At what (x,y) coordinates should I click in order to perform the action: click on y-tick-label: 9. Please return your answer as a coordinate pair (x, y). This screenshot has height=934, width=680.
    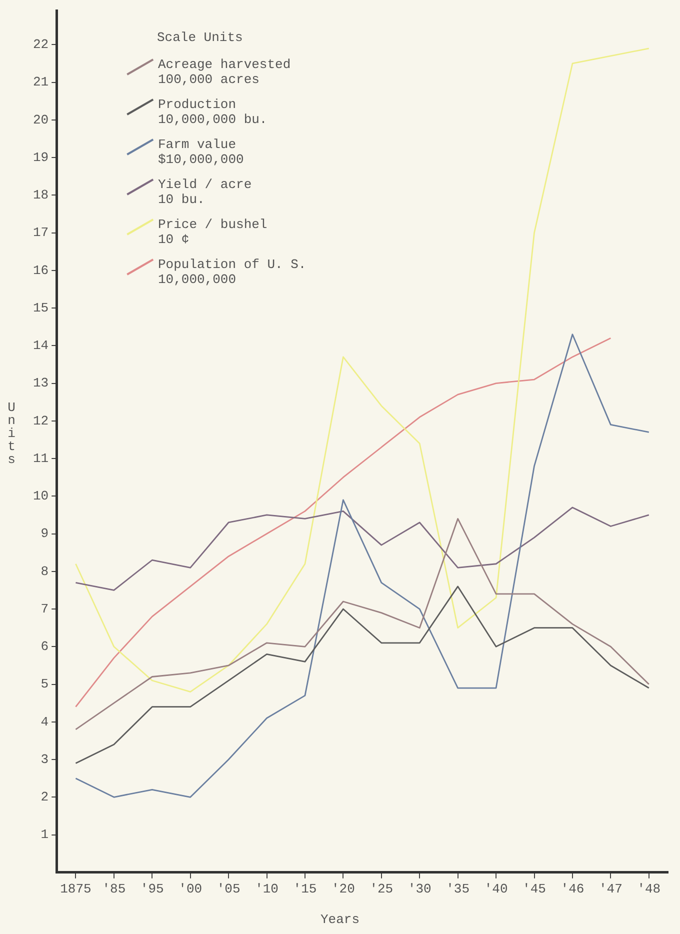
    Looking at the image, I should click on (44, 534).